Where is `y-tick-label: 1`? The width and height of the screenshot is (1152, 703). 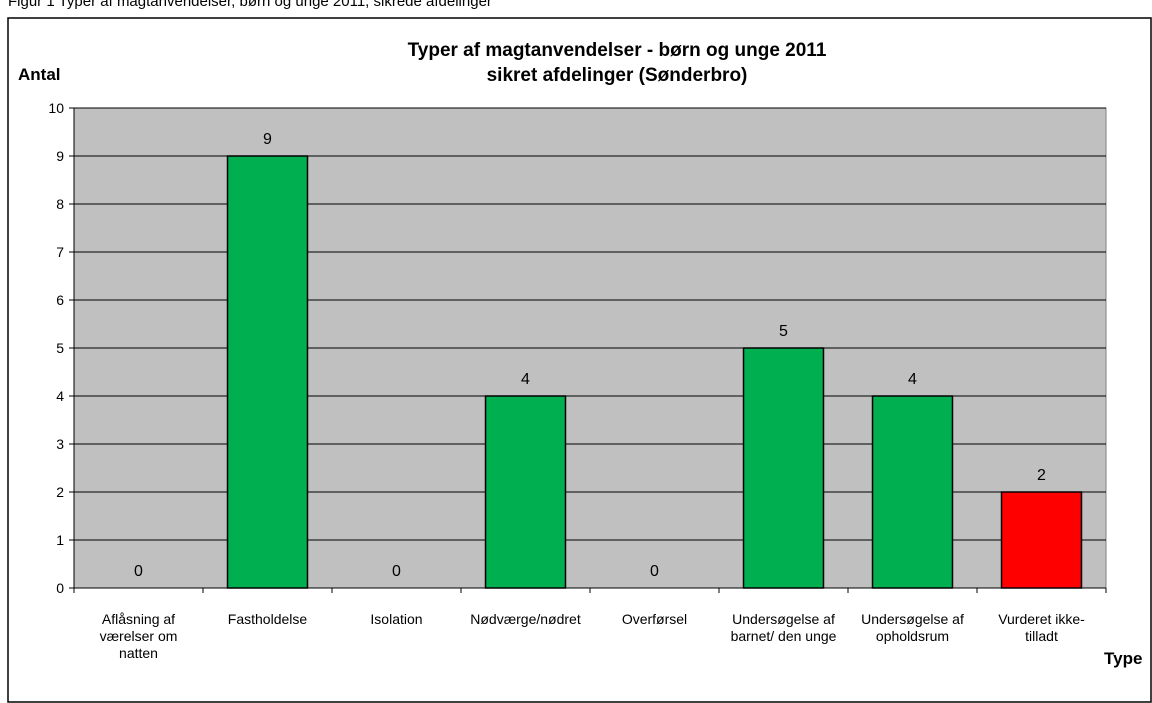
y-tick-label: 1 is located at coordinates (60, 540).